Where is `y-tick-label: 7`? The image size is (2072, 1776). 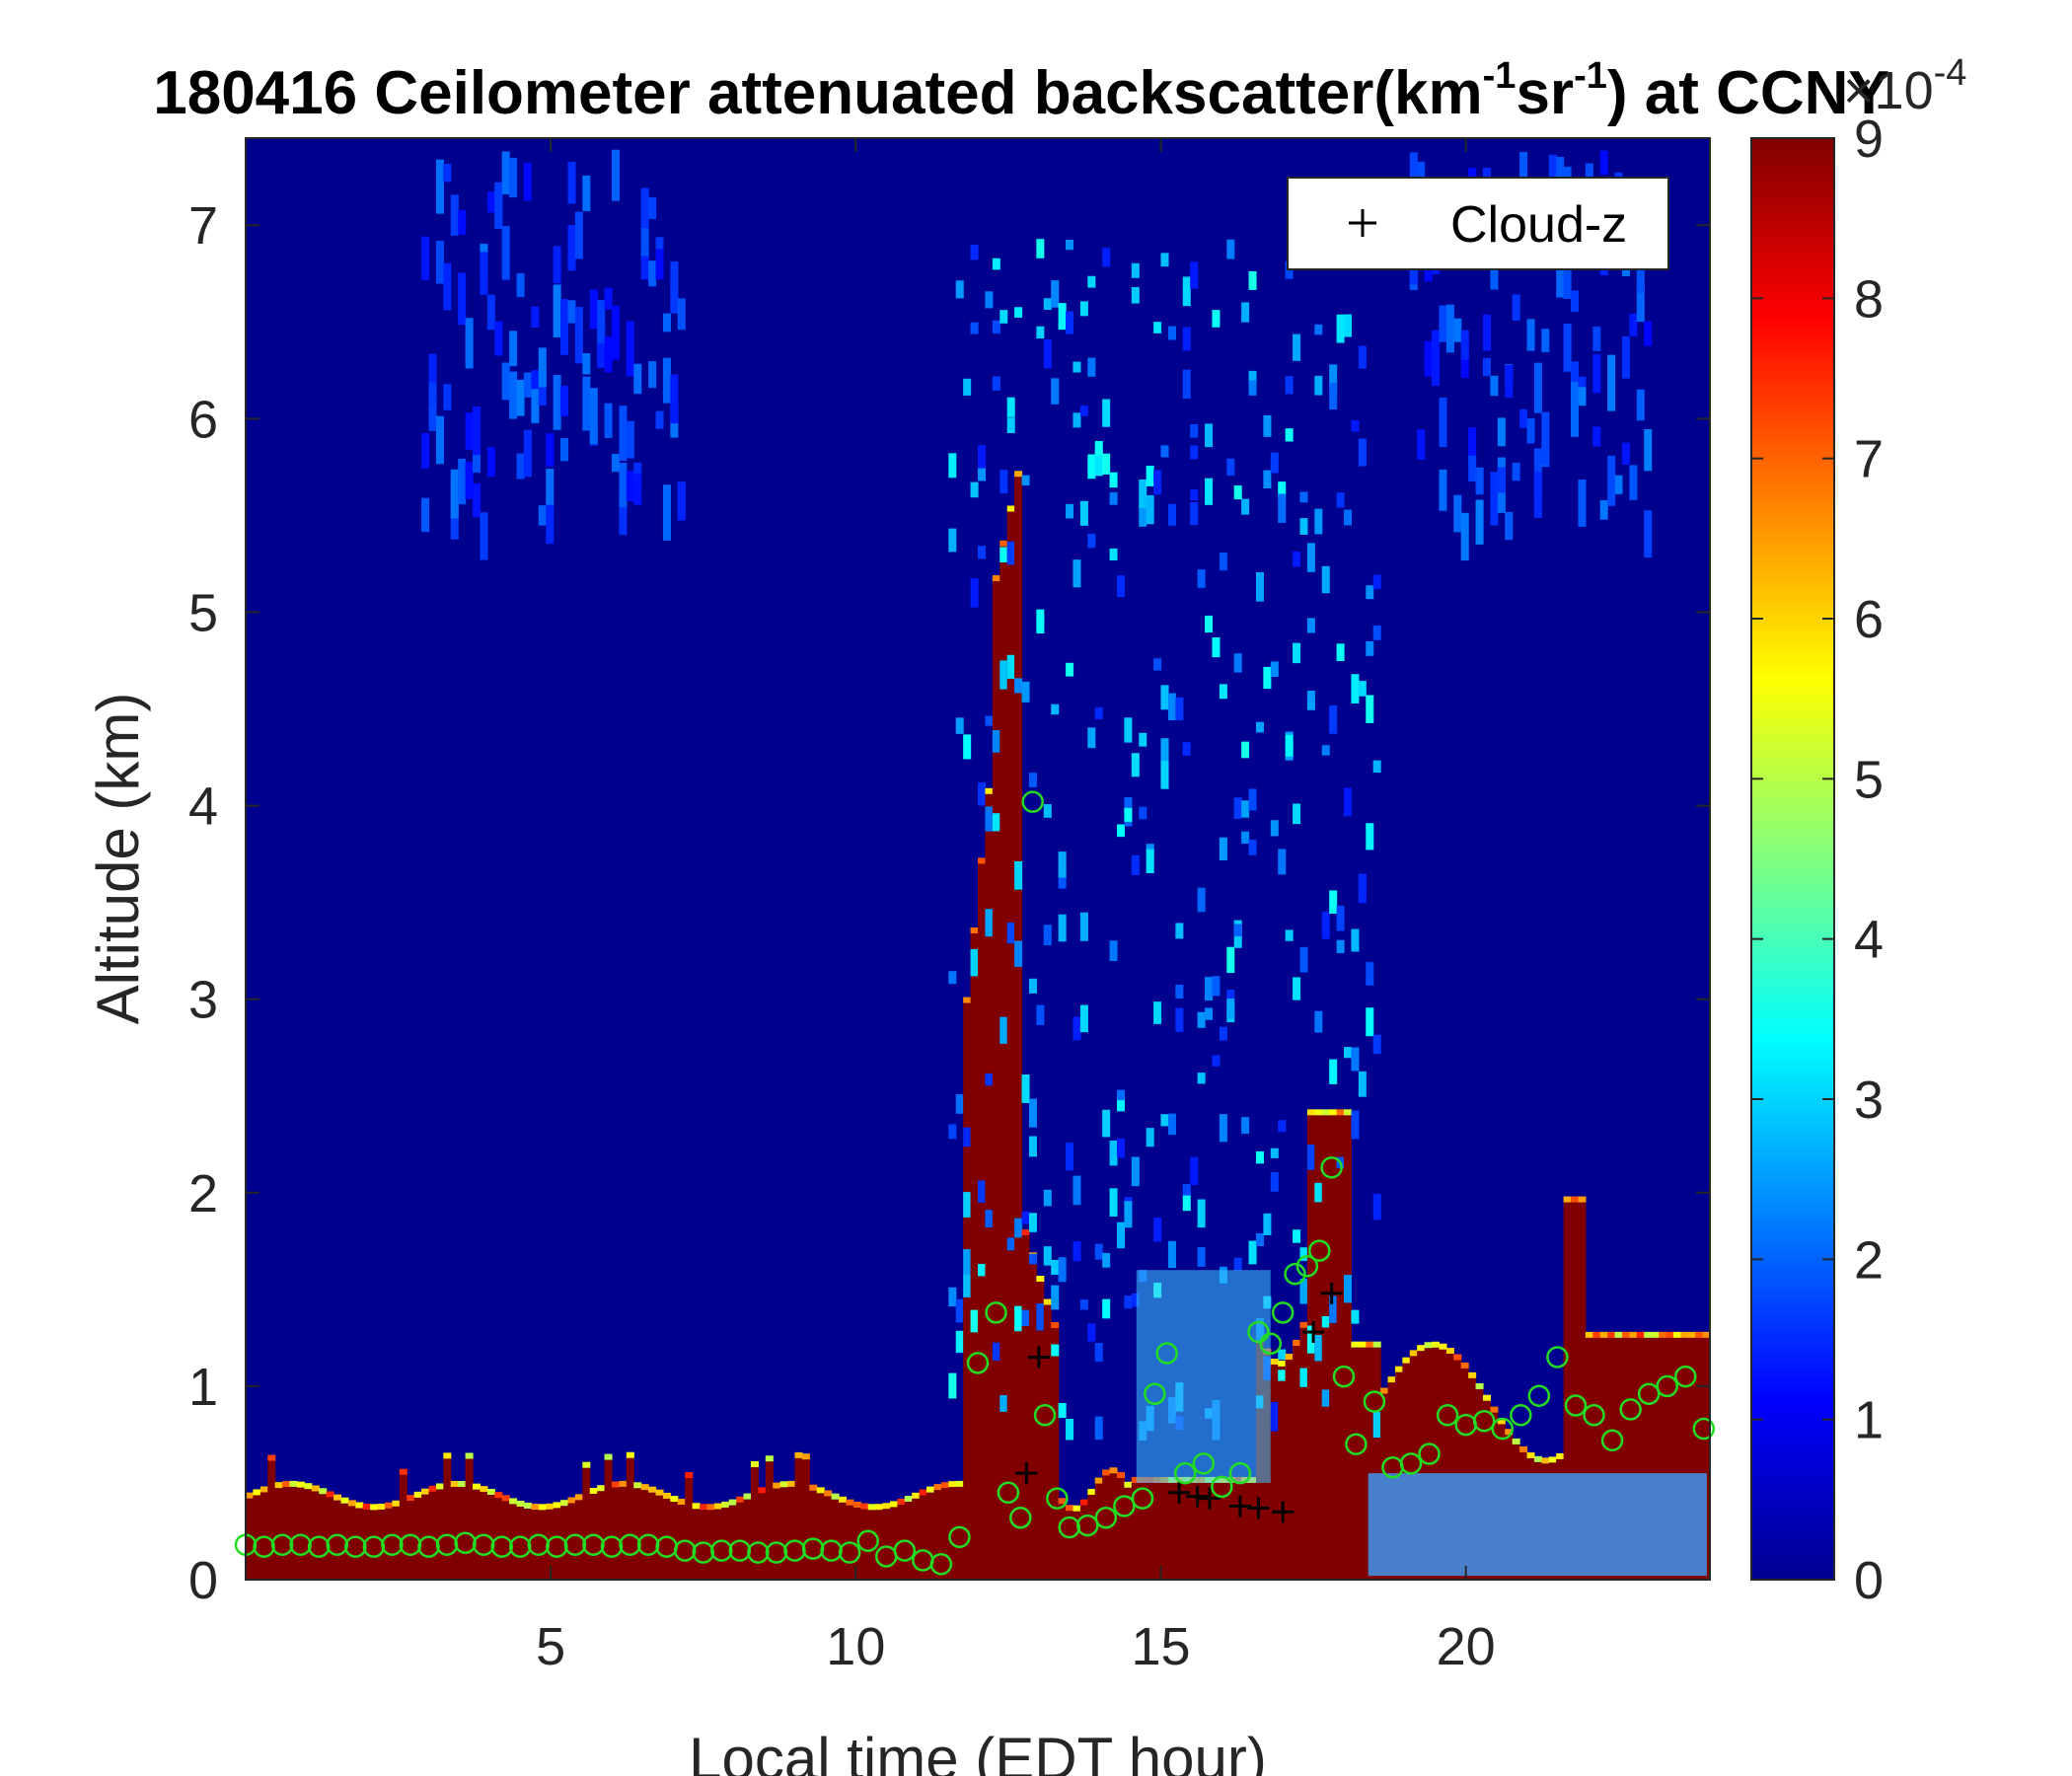 y-tick-label: 7 is located at coordinates (203, 226).